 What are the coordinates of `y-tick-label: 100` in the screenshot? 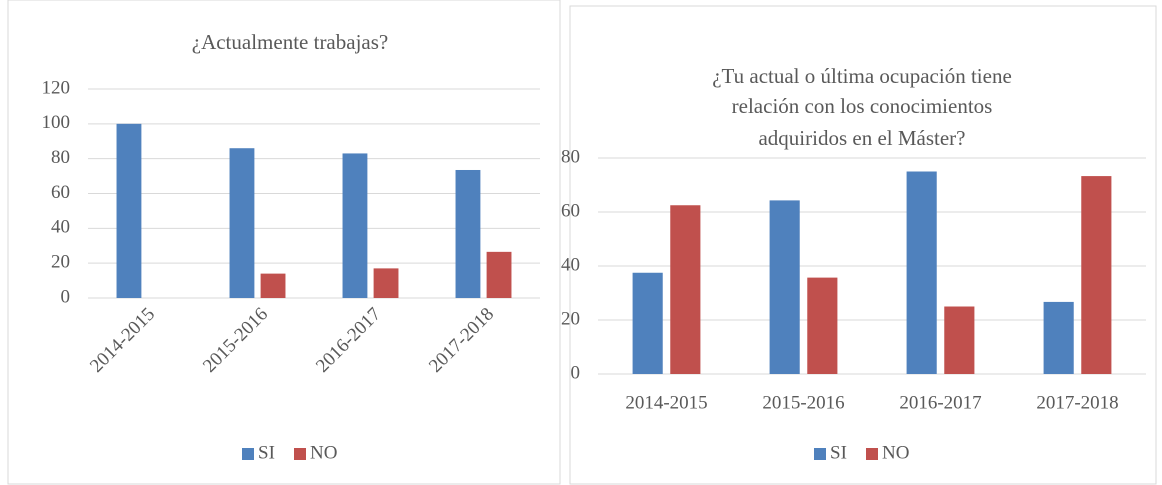 It's located at (56, 122).